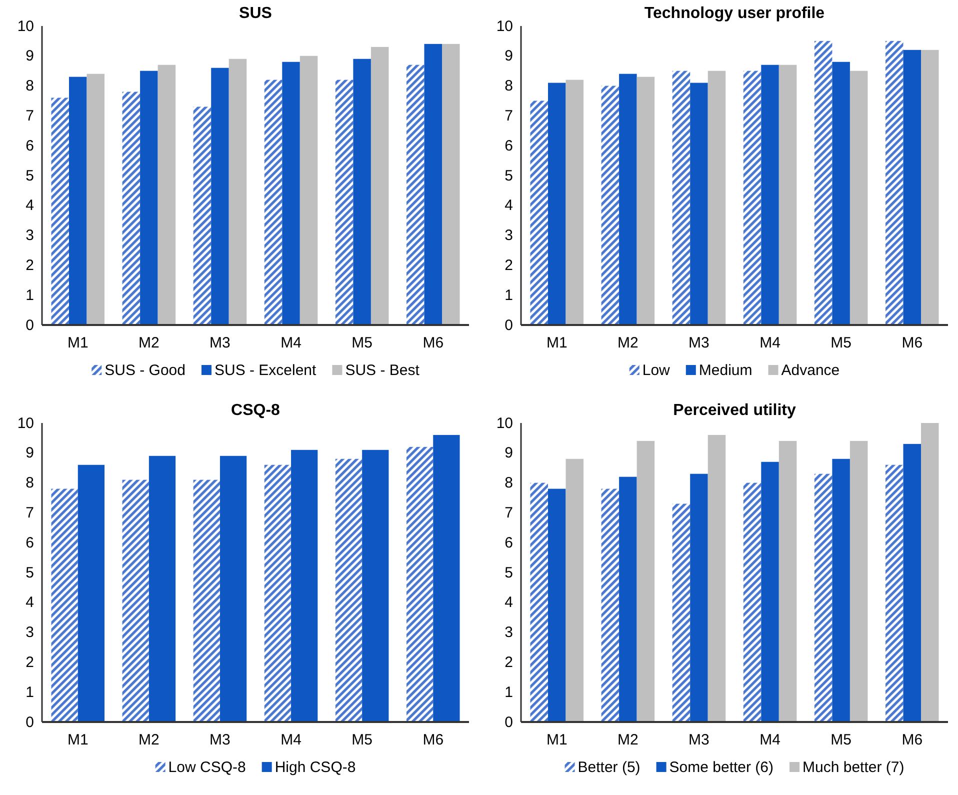  I want to click on legend-label: SUS - Excelent, so click(266, 370).